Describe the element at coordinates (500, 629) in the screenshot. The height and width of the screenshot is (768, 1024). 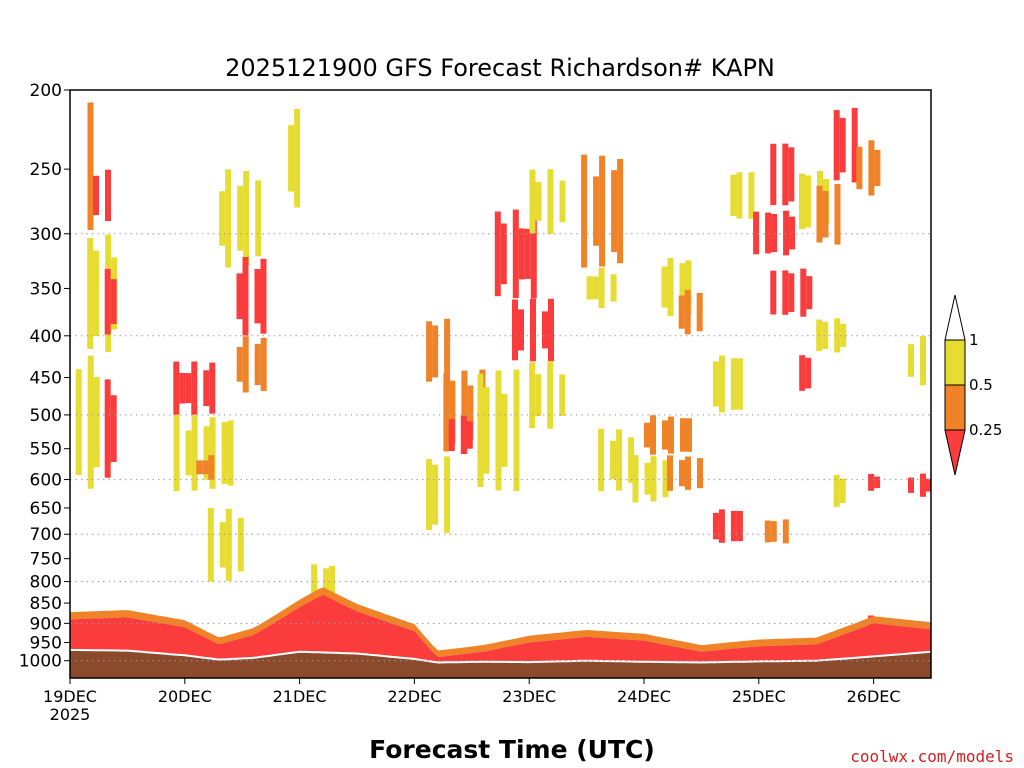
I see `pbl-red-band` at that location.